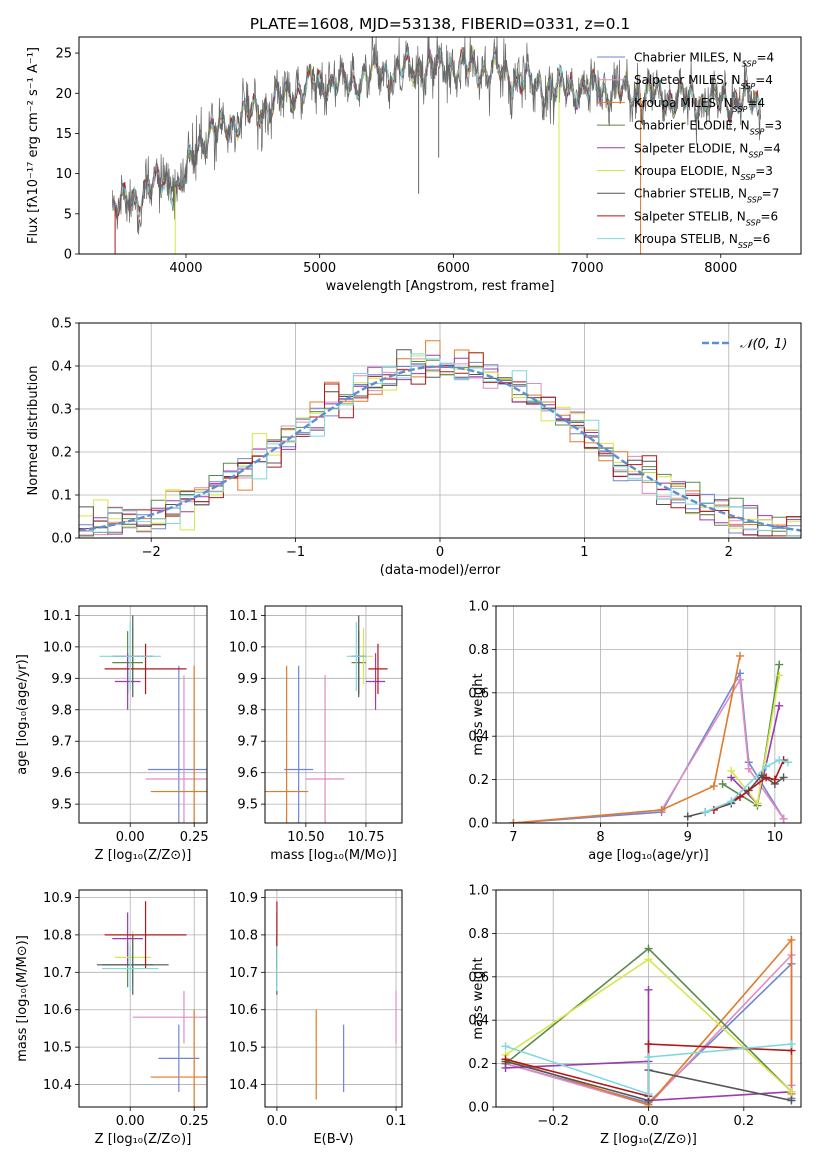 Image resolution: width=819 pixels, height=1170 pixels. Describe the element at coordinates (763, 344) in the screenshot. I see `legend-label: 𝒩(0, 1)` at that location.